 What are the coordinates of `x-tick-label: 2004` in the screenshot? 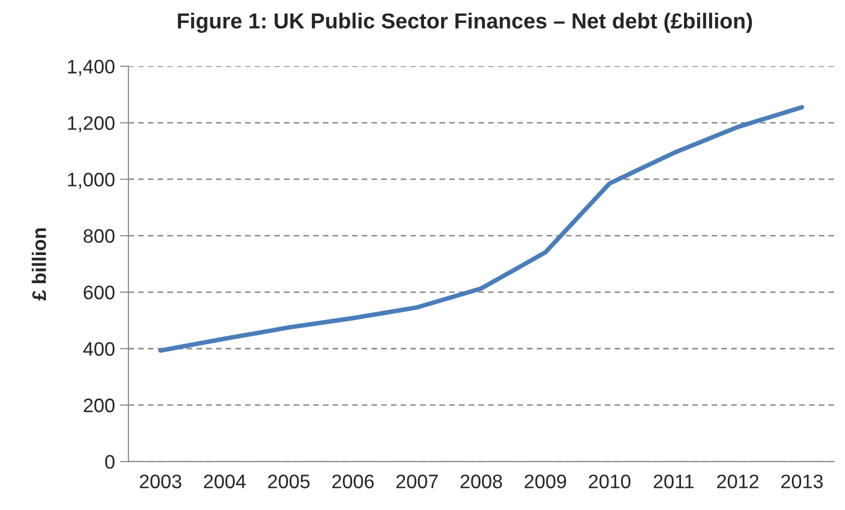 It's located at (225, 481).